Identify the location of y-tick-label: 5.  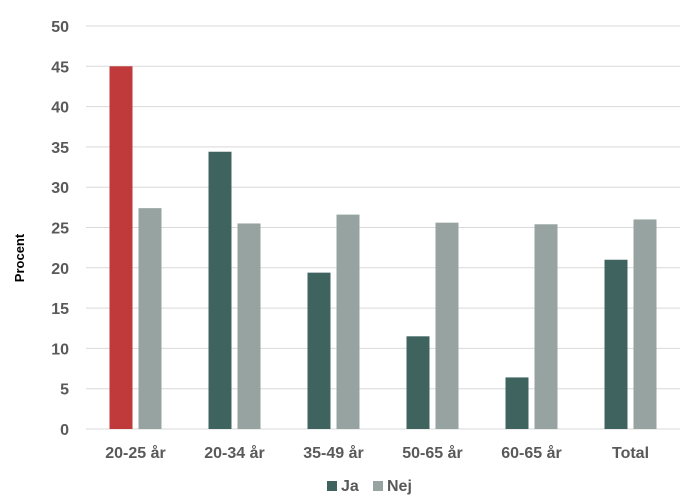
(64, 390).